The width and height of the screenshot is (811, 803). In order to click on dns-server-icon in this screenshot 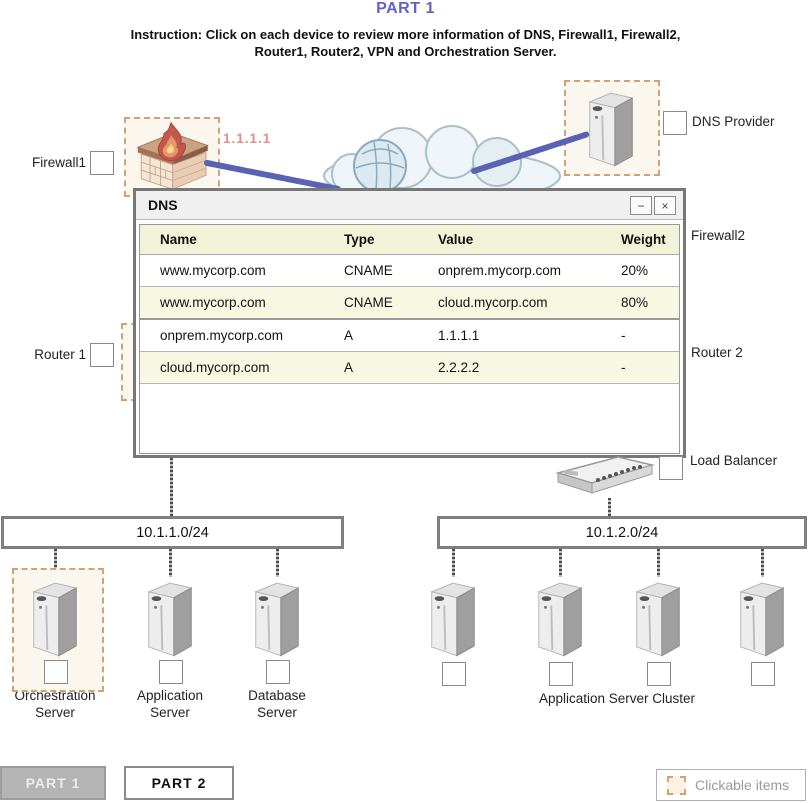, I will do `click(620, 127)`.